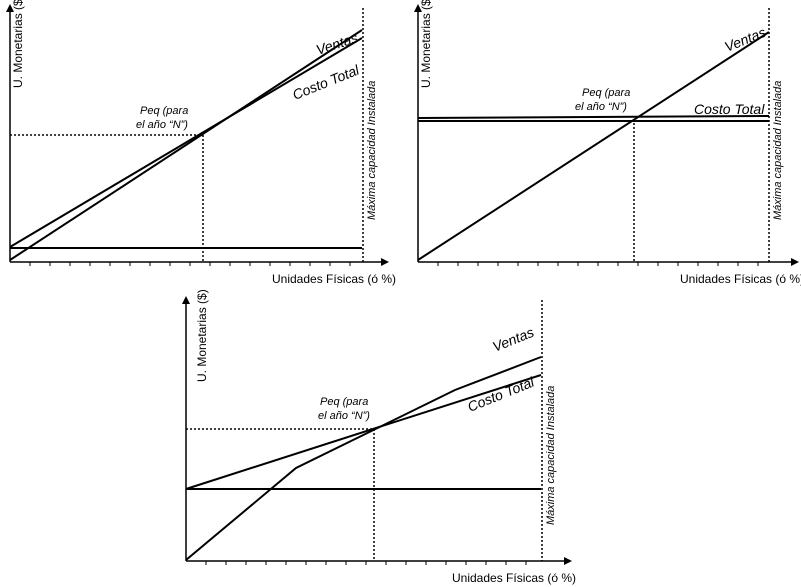 This screenshot has height=587, width=801. What do you see at coordinates (606, 93) in the screenshot?
I see `d2-peq-line1: Peq (para` at bounding box center [606, 93].